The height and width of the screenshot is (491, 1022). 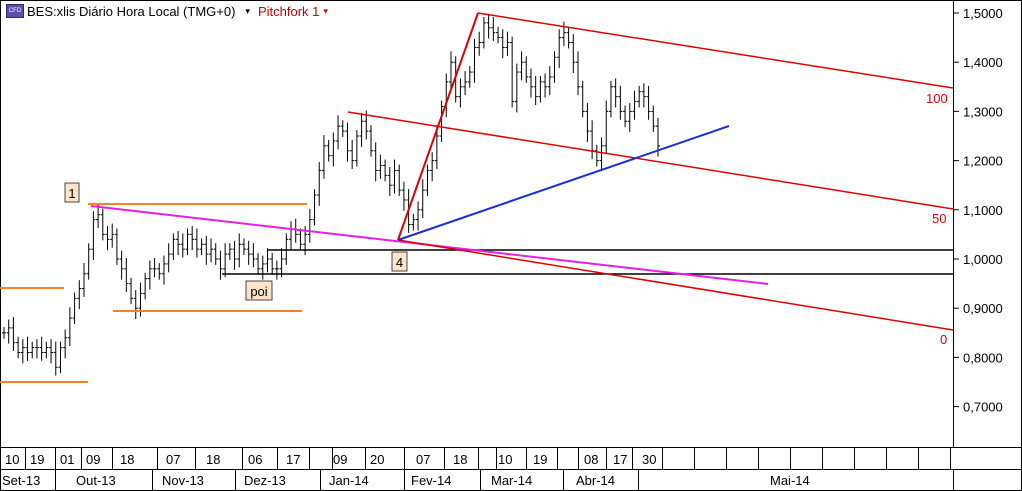 I want to click on pitchfork-upper-tine, so click(x=715, y=50).